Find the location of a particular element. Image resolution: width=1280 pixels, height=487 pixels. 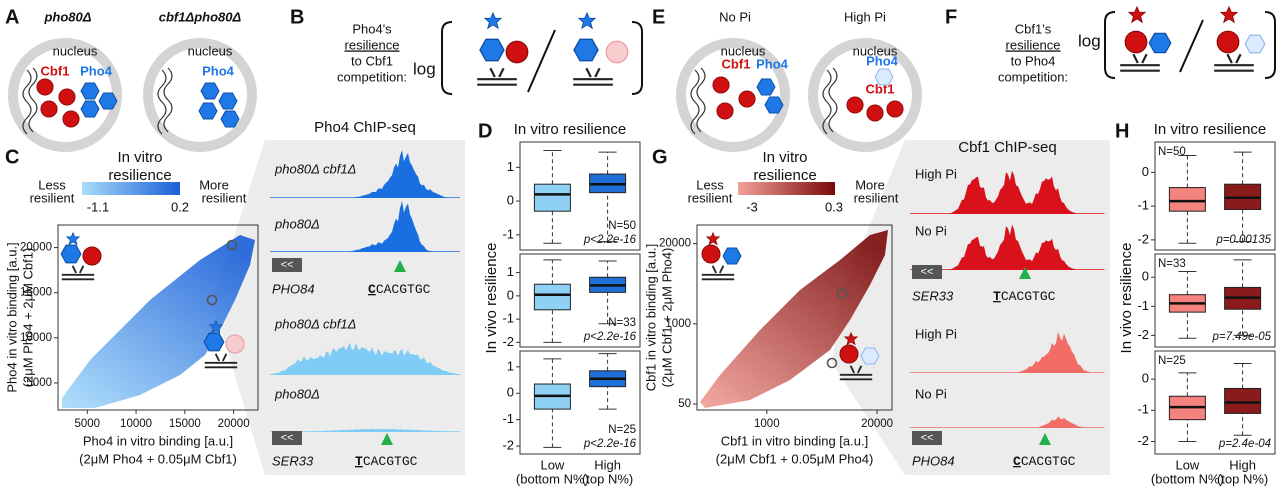

strain-label: pho80Δ is located at coordinates (67, 16).